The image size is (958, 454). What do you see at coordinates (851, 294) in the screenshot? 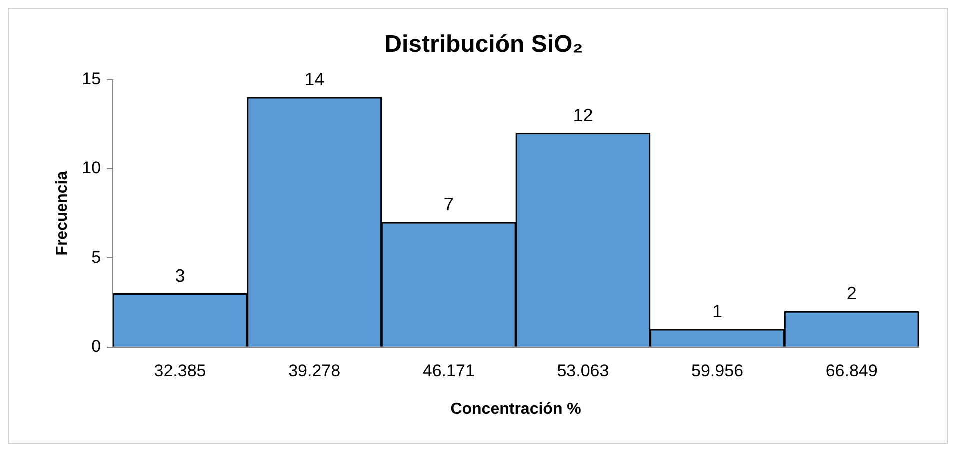
I see `data-label: 2` at bounding box center [851, 294].